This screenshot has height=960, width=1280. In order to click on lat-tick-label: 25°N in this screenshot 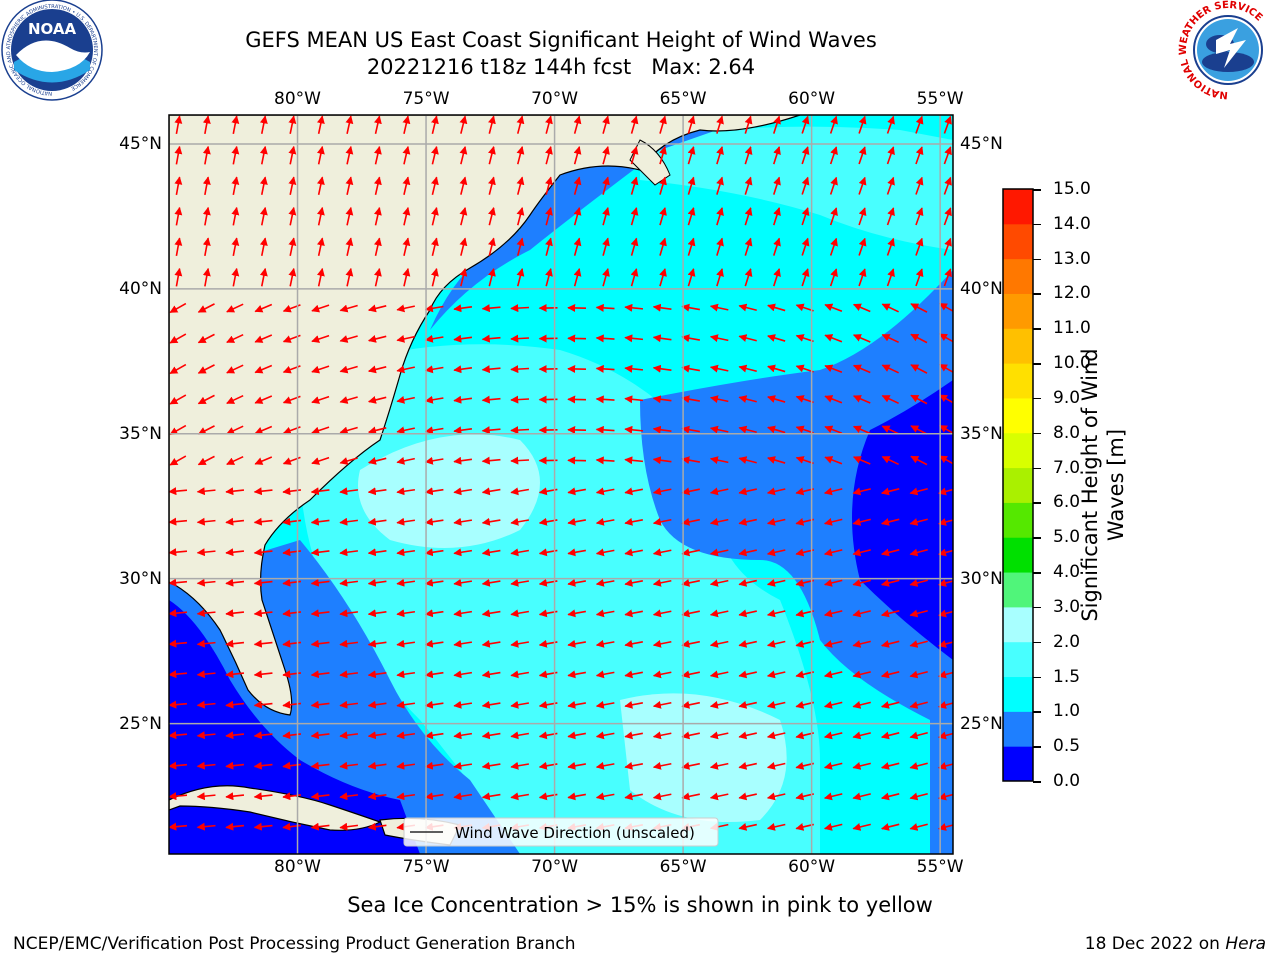, I will do `click(981, 723)`.